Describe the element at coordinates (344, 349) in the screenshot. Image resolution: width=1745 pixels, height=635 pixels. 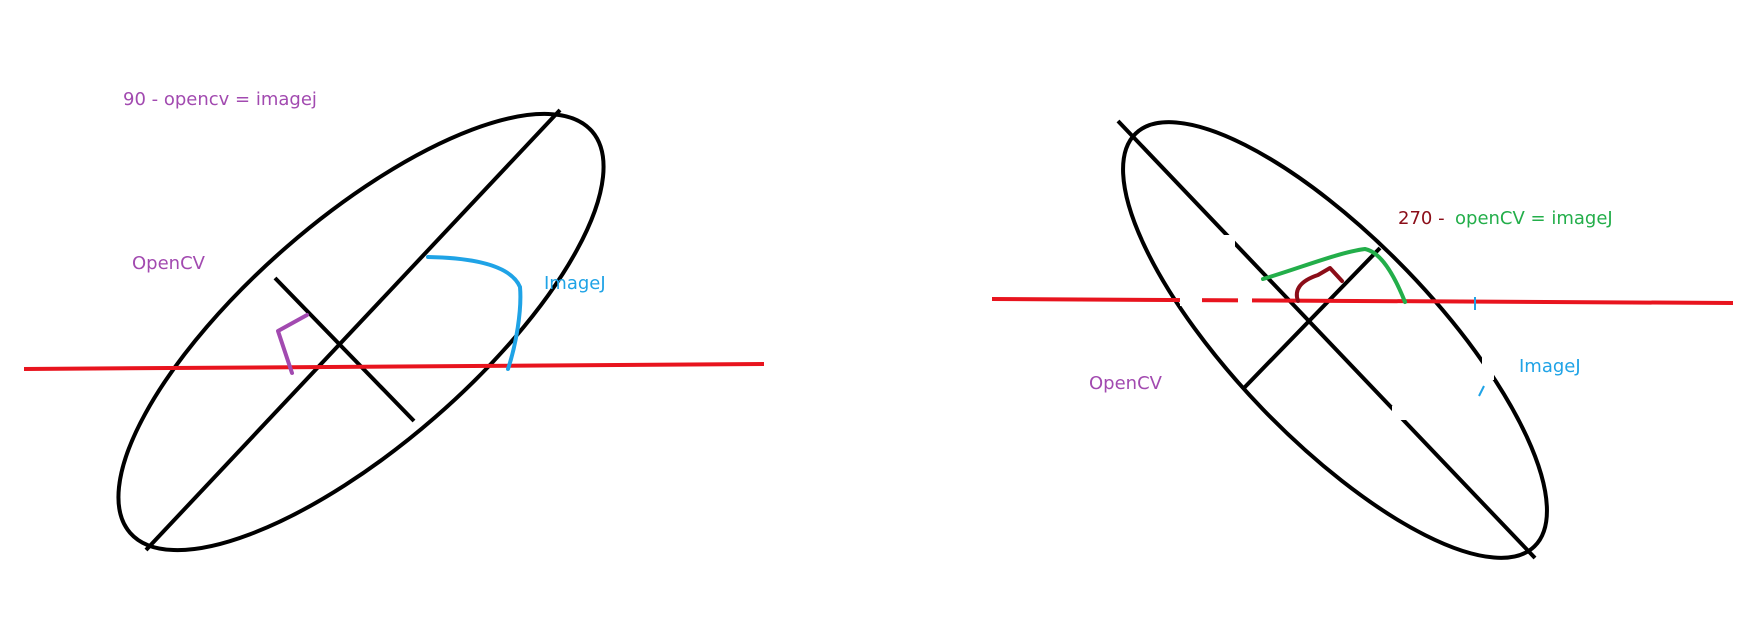
I see `left-minor-axis` at that location.